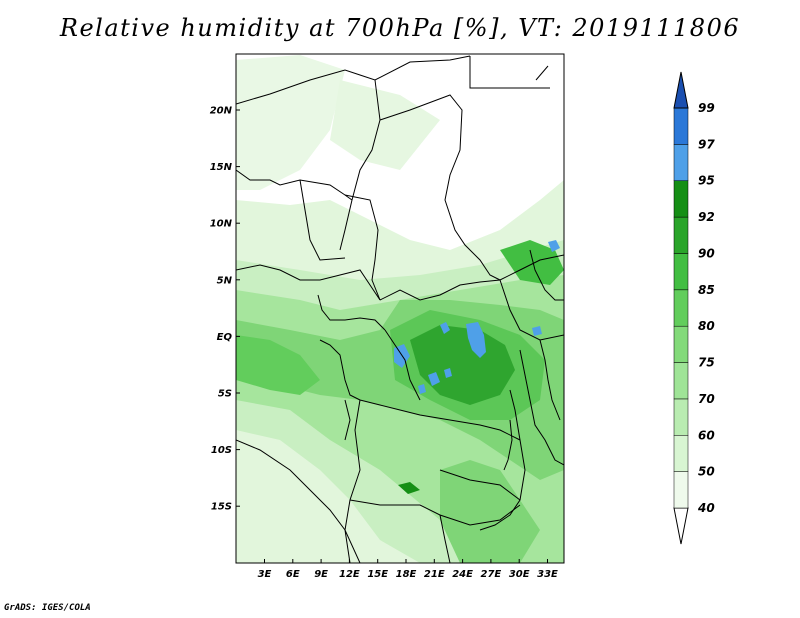 The image size is (800, 618). Describe the element at coordinates (377, 574) in the screenshot. I see `lon-tick-label: 15E` at that location.